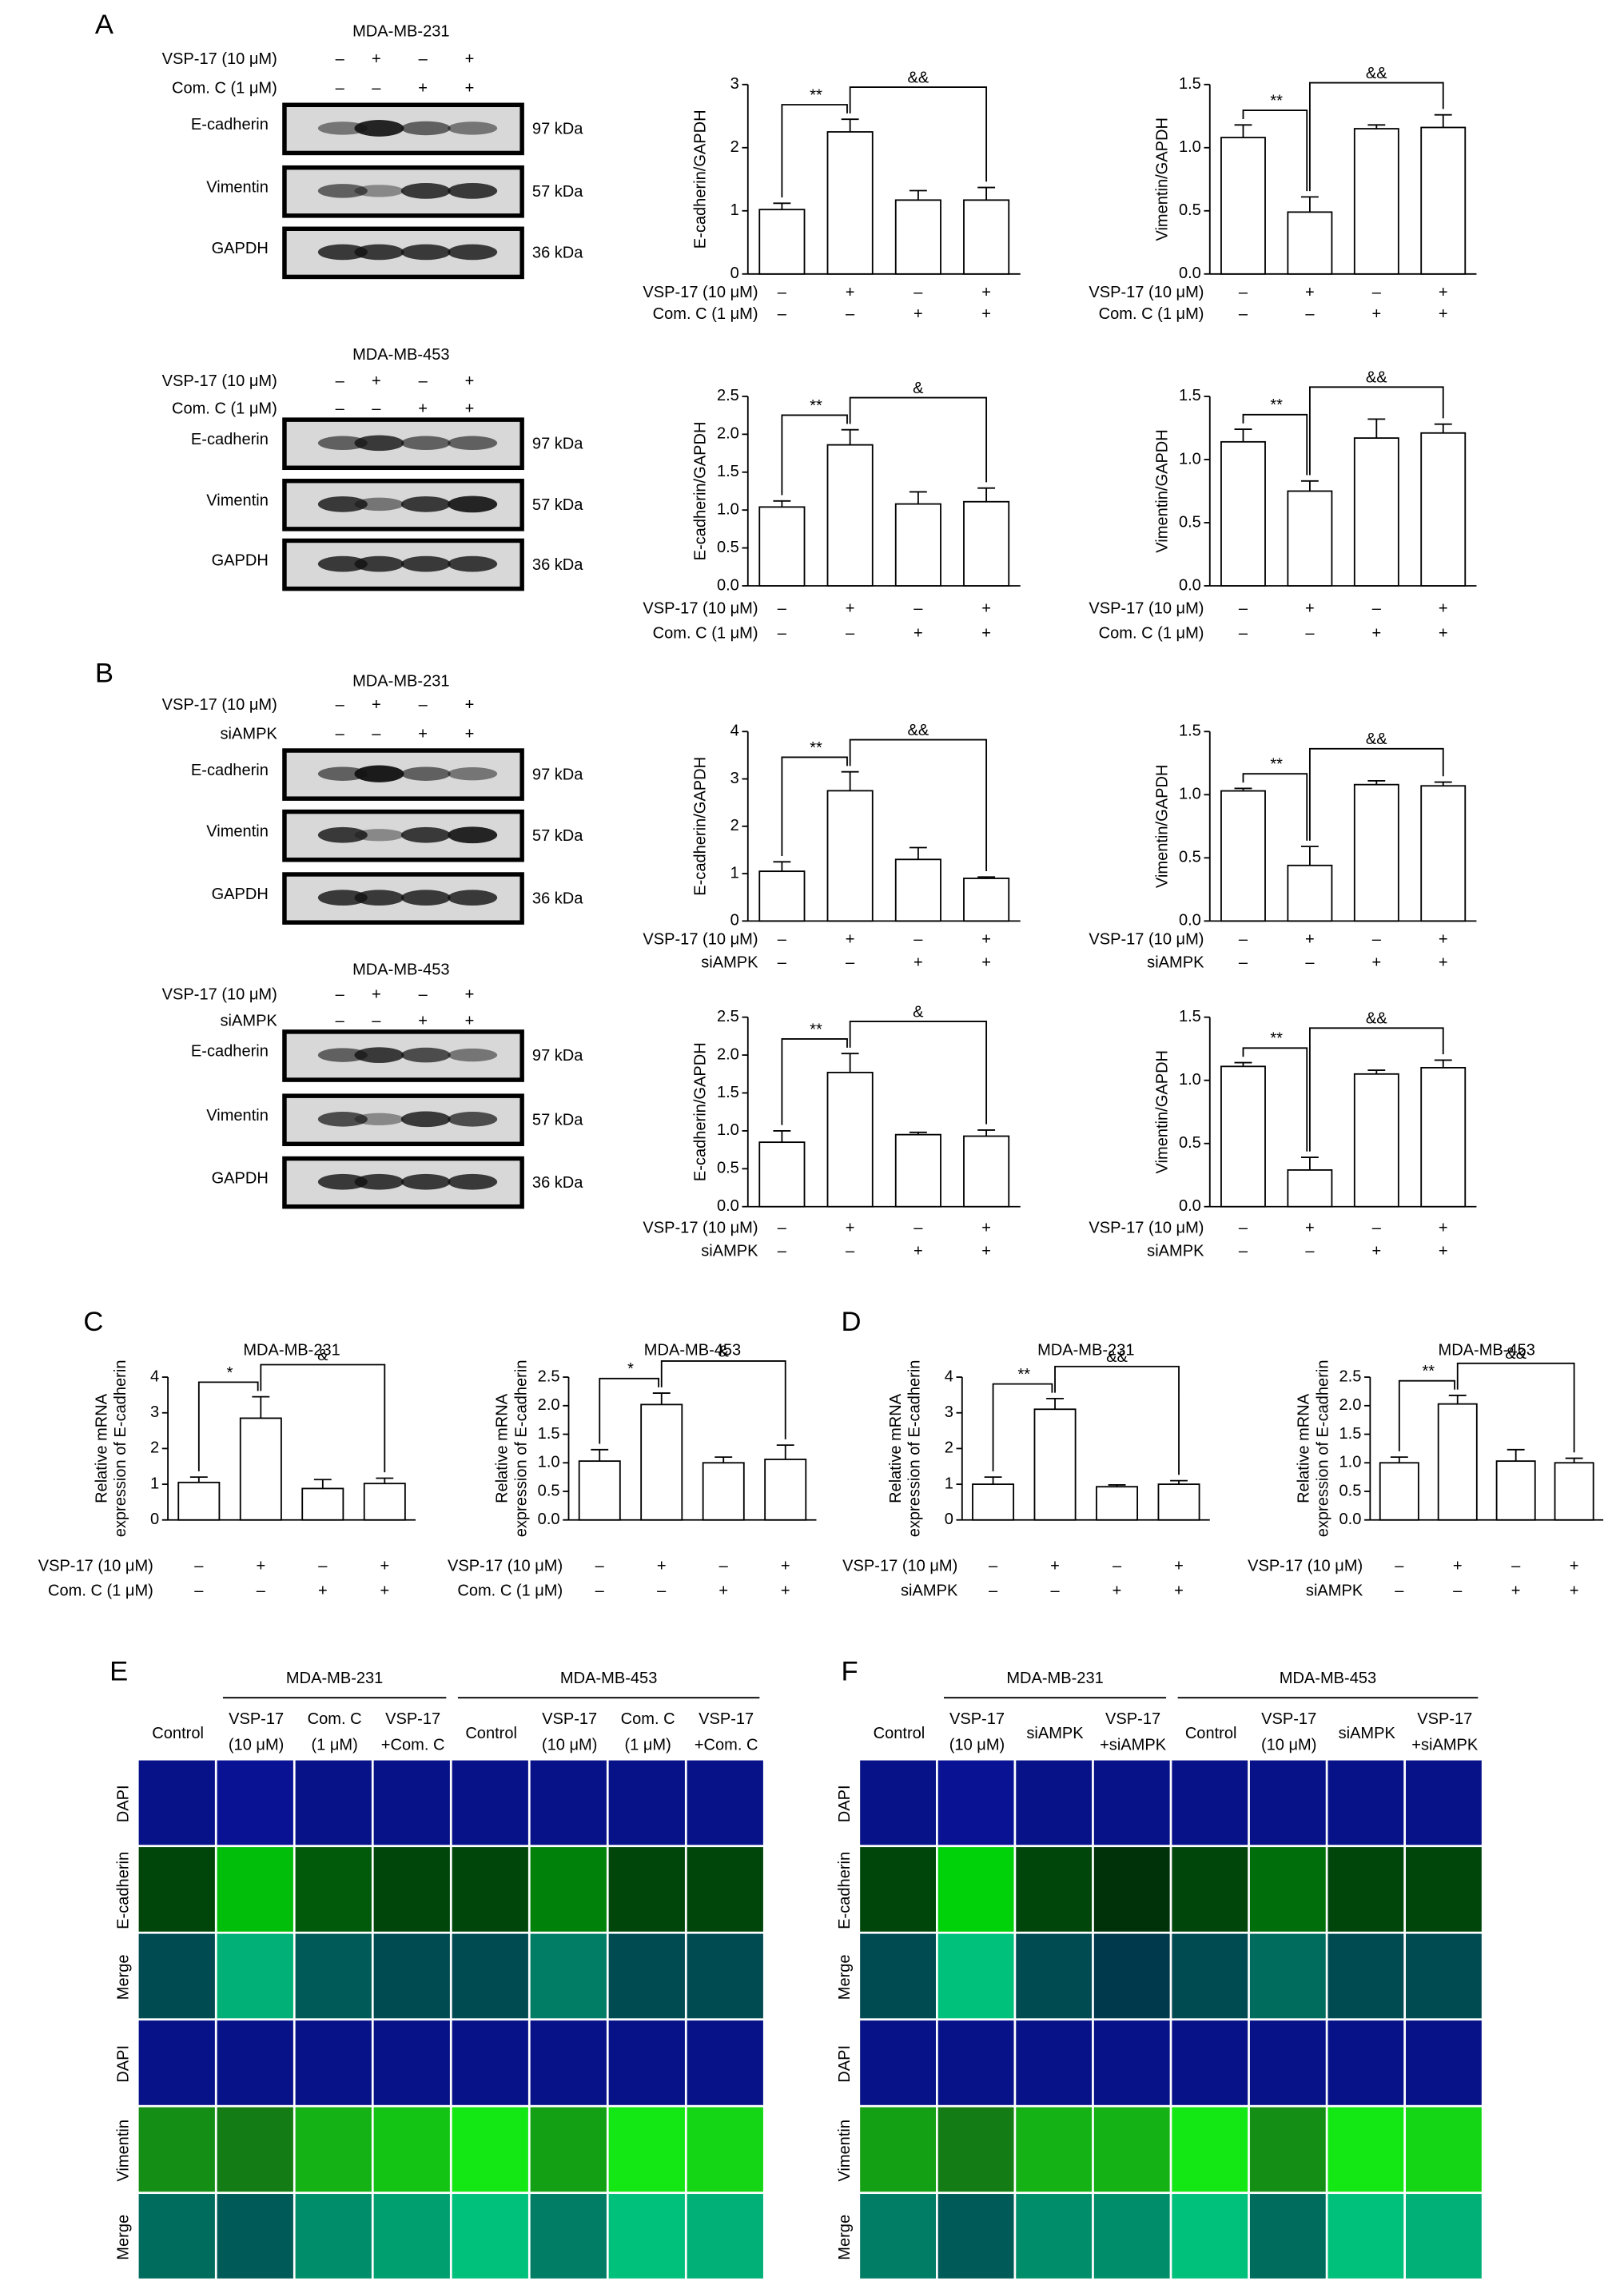 Image resolution: width=1624 pixels, height=2289 pixels. What do you see at coordinates (557, 505) in the screenshot?
I see `size-label: 57 kDa` at bounding box center [557, 505].